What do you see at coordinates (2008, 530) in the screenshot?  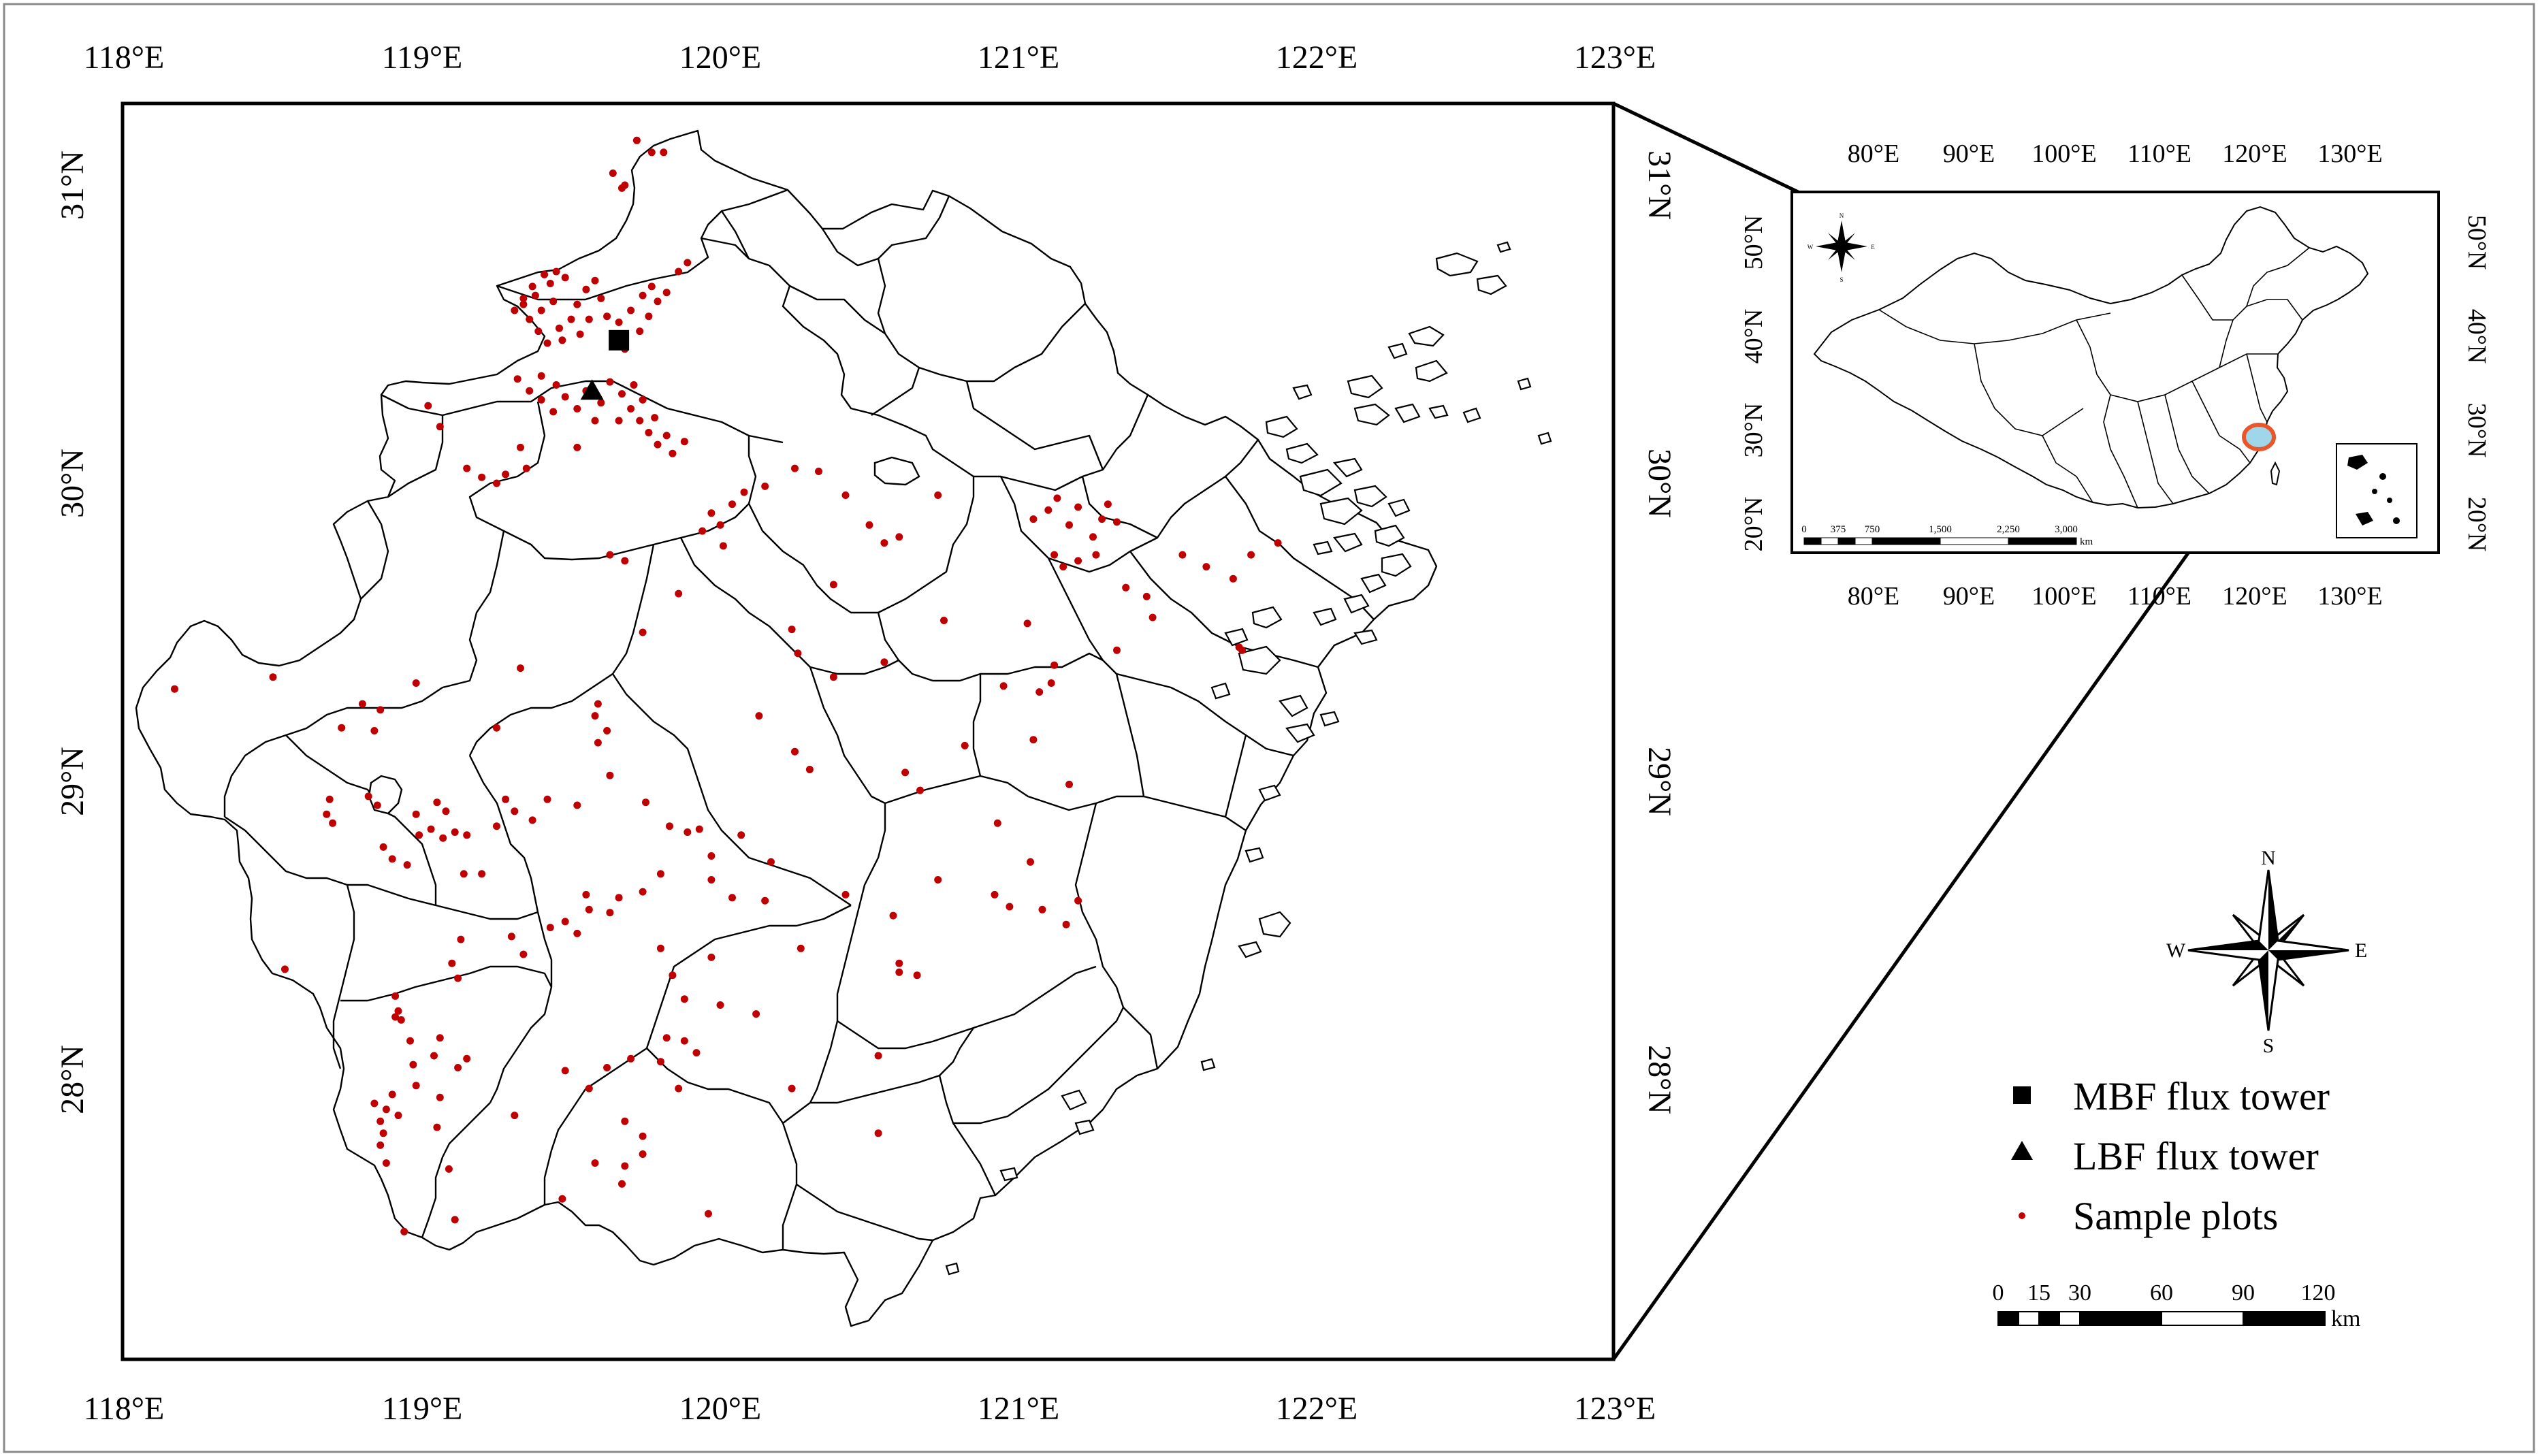 I see `inset-scale-label: 2,250` at bounding box center [2008, 530].